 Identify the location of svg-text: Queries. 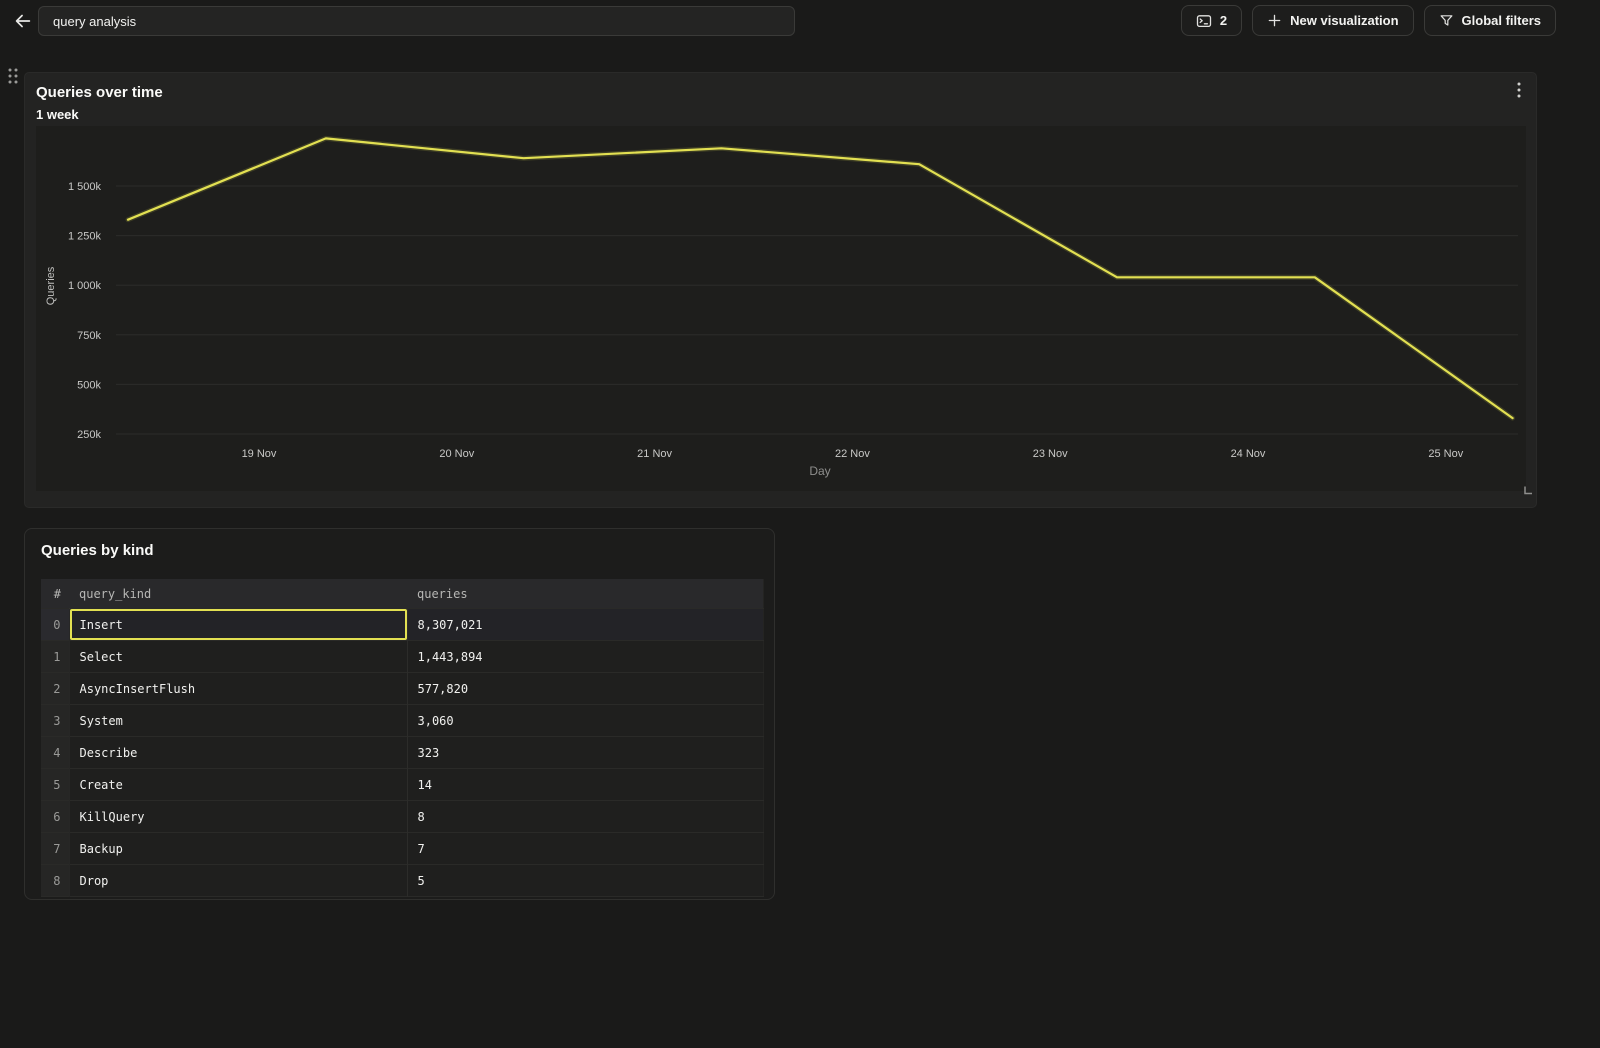
(51, 285).